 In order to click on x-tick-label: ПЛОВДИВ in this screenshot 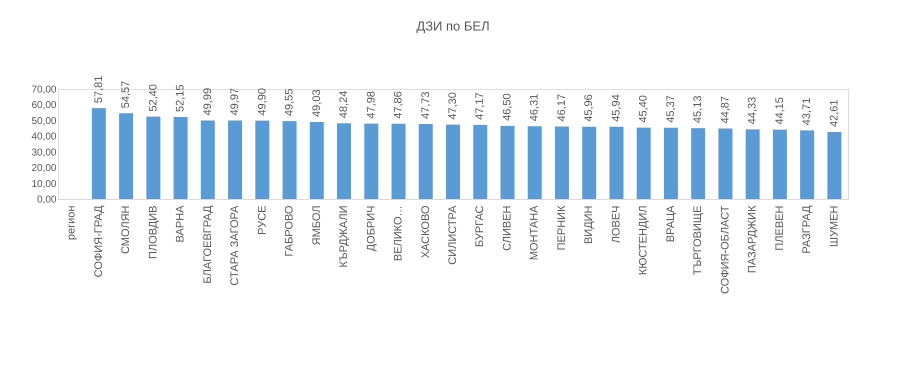, I will do `click(153, 232)`.